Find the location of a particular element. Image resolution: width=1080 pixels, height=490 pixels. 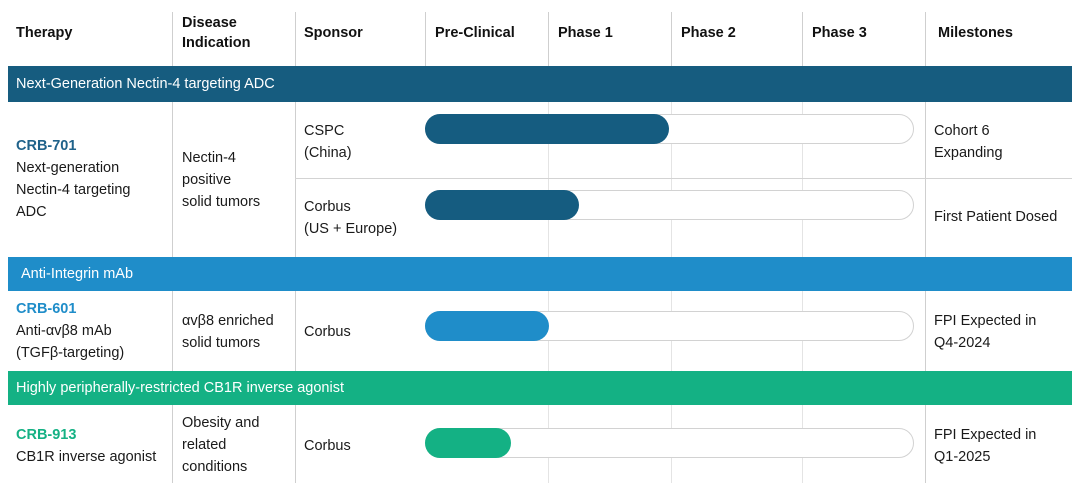

indication-line: related is located at coordinates (204, 445).